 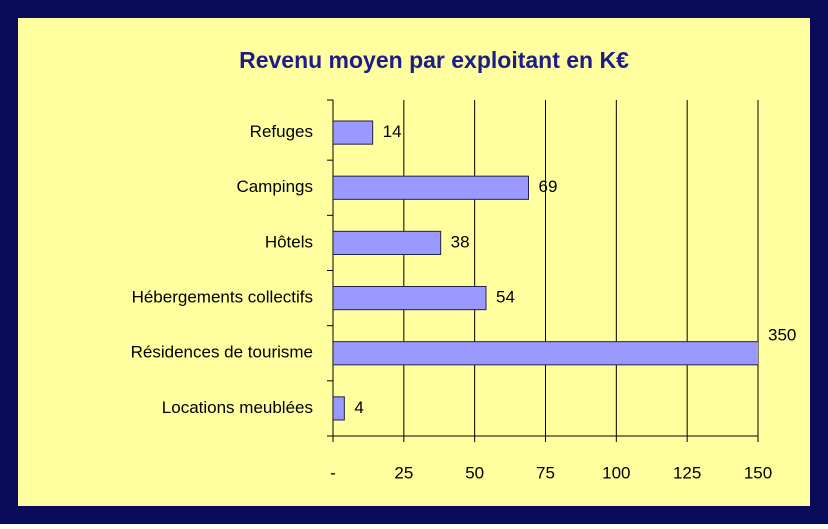 I want to click on value-label: 38, so click(x=460, y=241).